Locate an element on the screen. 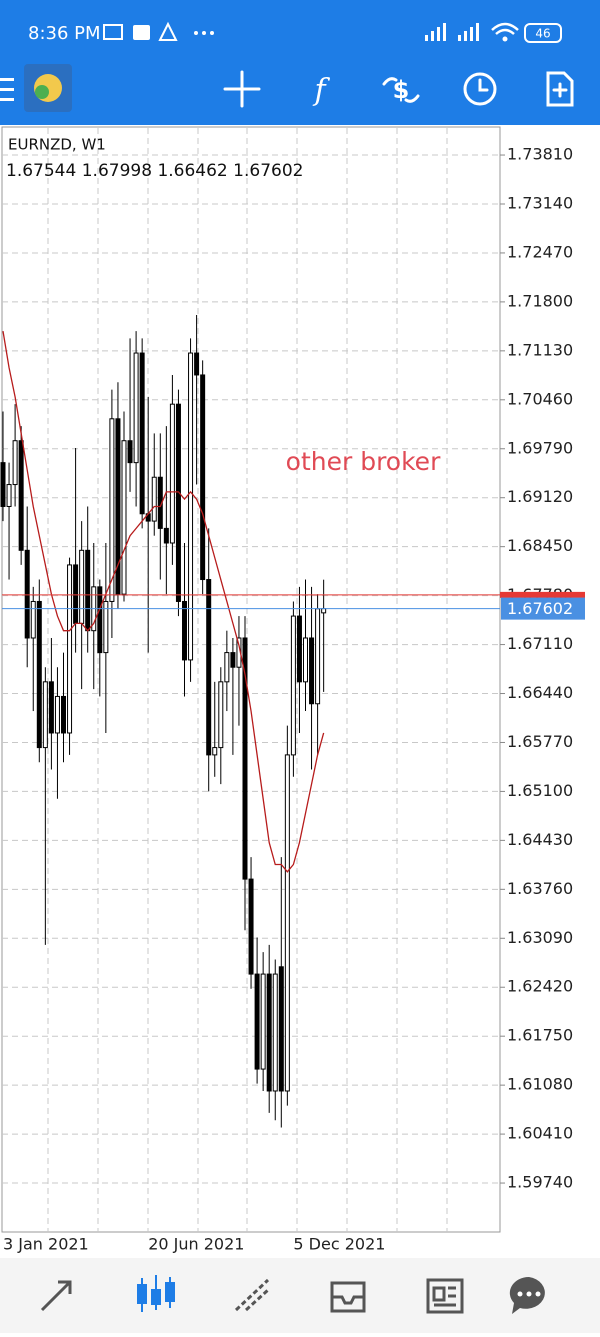 Image resolution: width=600 pixels, height=1337 pixels. status-time: 8:36 PM is located at coordinates (64, 33).